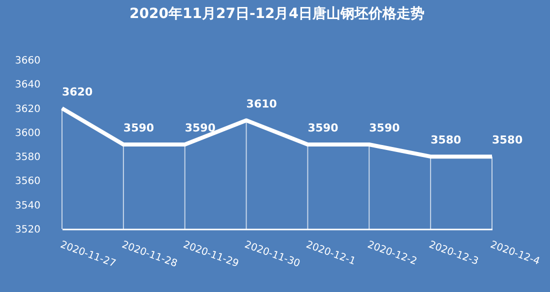 This screenshot has height=292, width=550. What do you see at coordinates (27, 109) in the screenshot?
I see `y-tick-label: 3620` at bounding box center [27, 109].